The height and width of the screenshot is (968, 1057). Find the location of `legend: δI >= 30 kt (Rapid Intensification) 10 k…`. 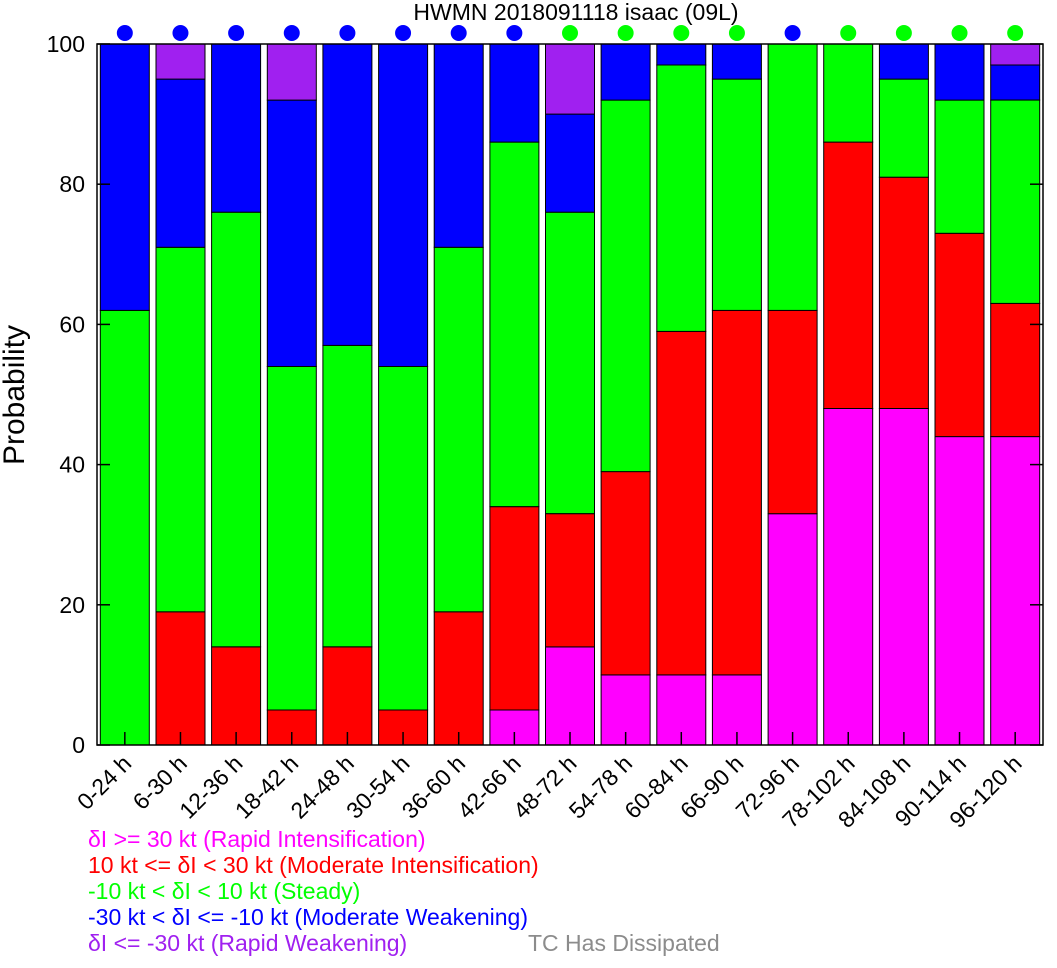

legend: δI >= 30 kt (Rapid Intensification) 10 k… is located at coordinates (313, 891).